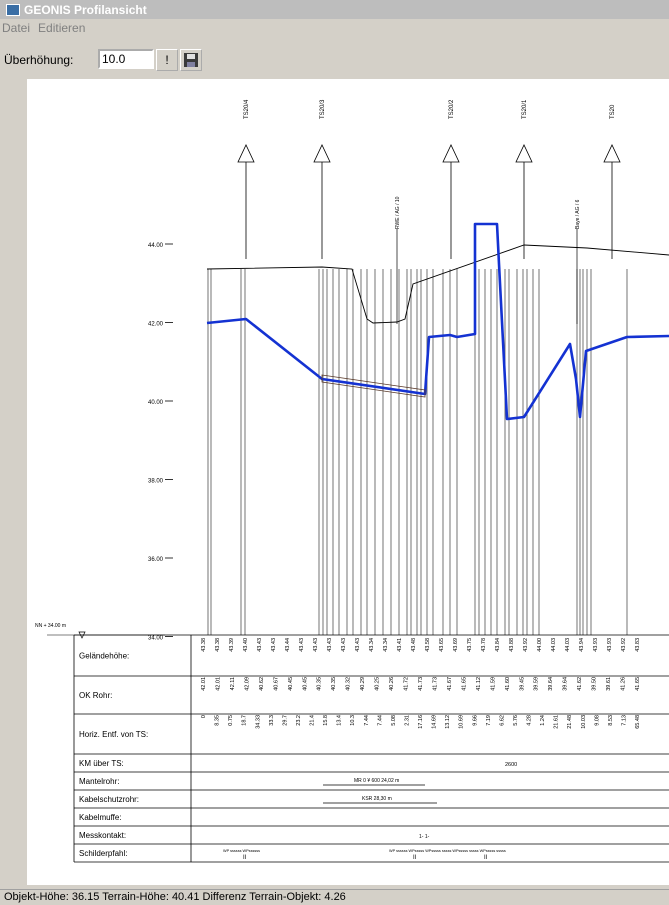 This screenshot has width=669, height=905. I want to click on reference-label: Baye / AG / 6, so click(578, 214).